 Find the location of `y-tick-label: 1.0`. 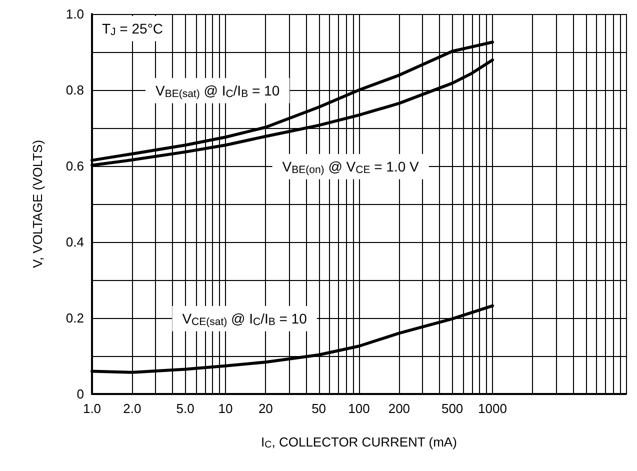

y-tick-label: 1.0 is located at coordinates (75, 14).